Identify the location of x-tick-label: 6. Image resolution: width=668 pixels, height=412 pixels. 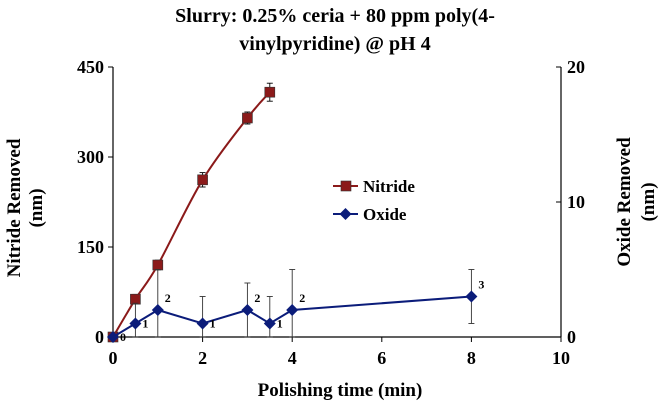
(381, 358).